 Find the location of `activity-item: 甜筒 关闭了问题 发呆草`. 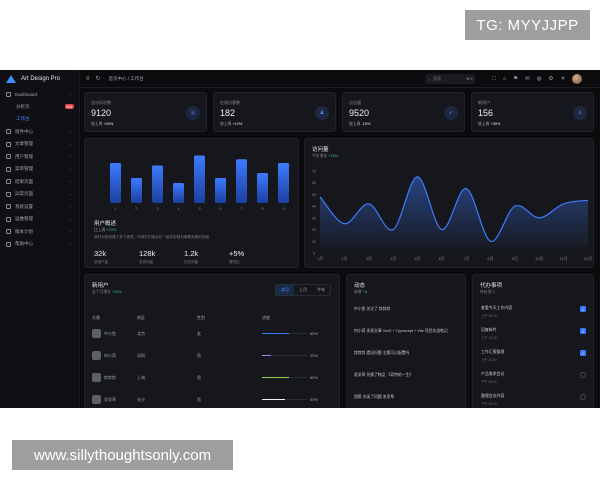

activity-item: 甜筒 关闭了问题 发呆草 is located at coordinates (374, 397).